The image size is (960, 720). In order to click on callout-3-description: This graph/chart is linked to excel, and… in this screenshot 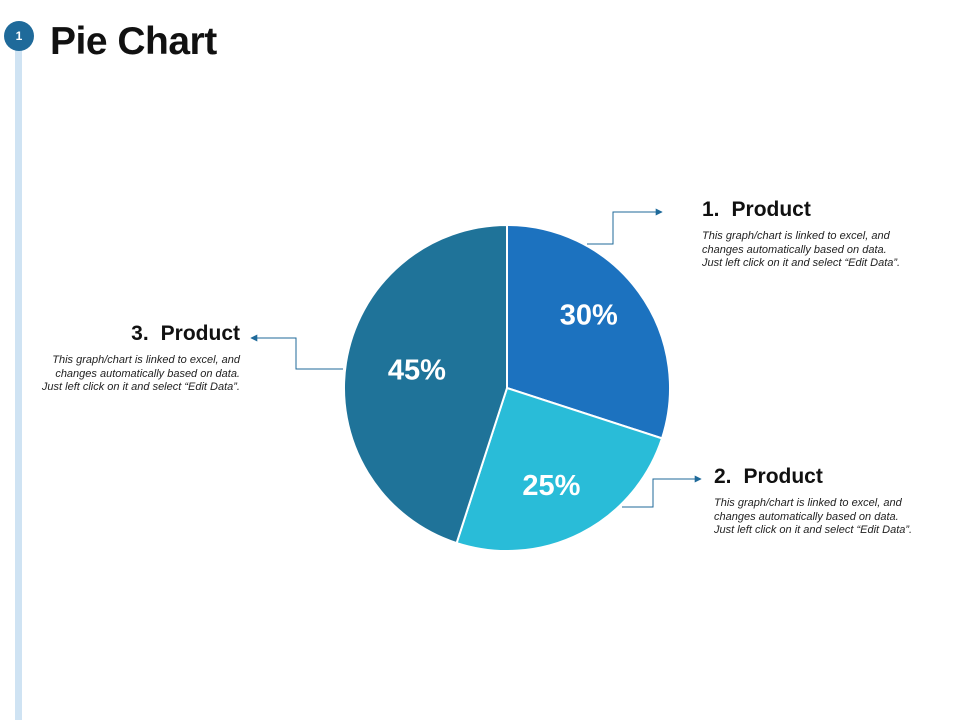, I will do `click(140, 373)`.